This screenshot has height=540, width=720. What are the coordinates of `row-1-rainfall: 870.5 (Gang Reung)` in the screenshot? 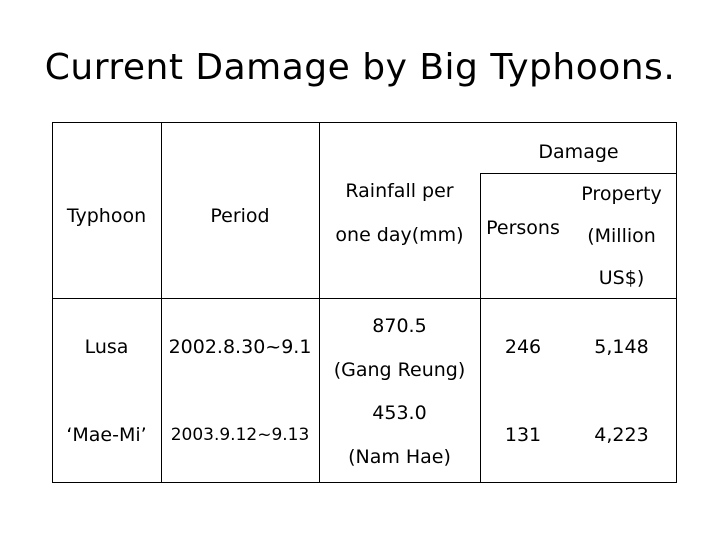 It's located at (399, 348).